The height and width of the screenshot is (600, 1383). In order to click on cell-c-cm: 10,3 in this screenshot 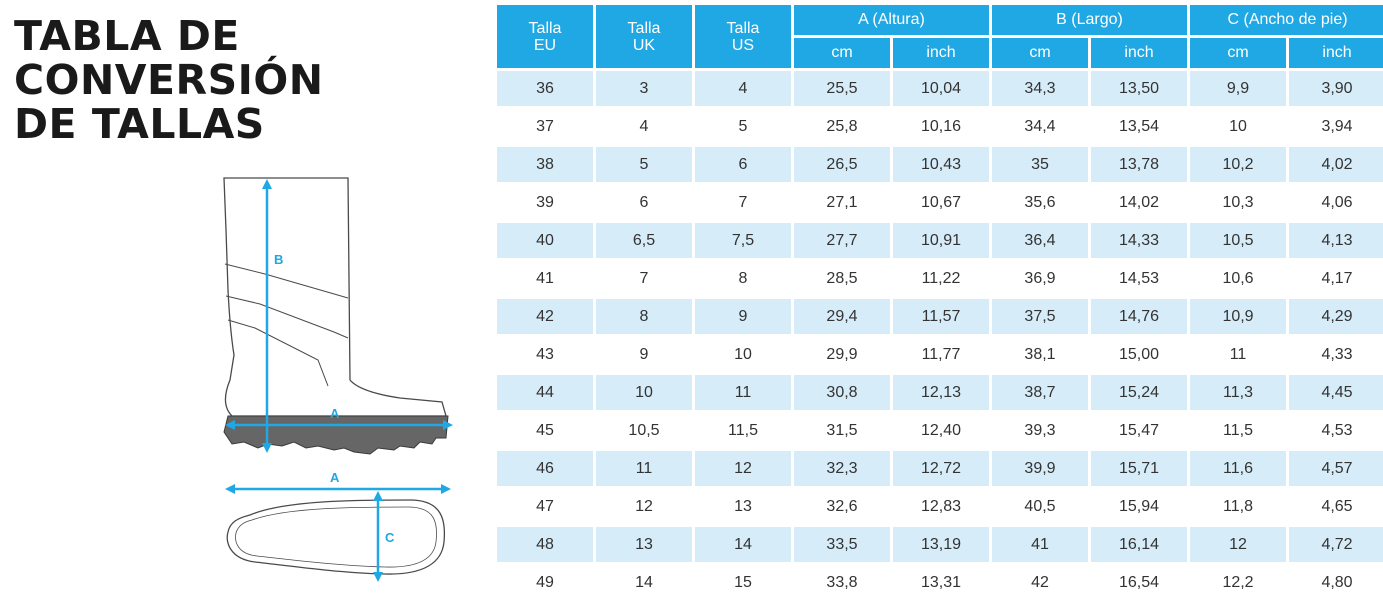, I will do `click(1238, 201)`.